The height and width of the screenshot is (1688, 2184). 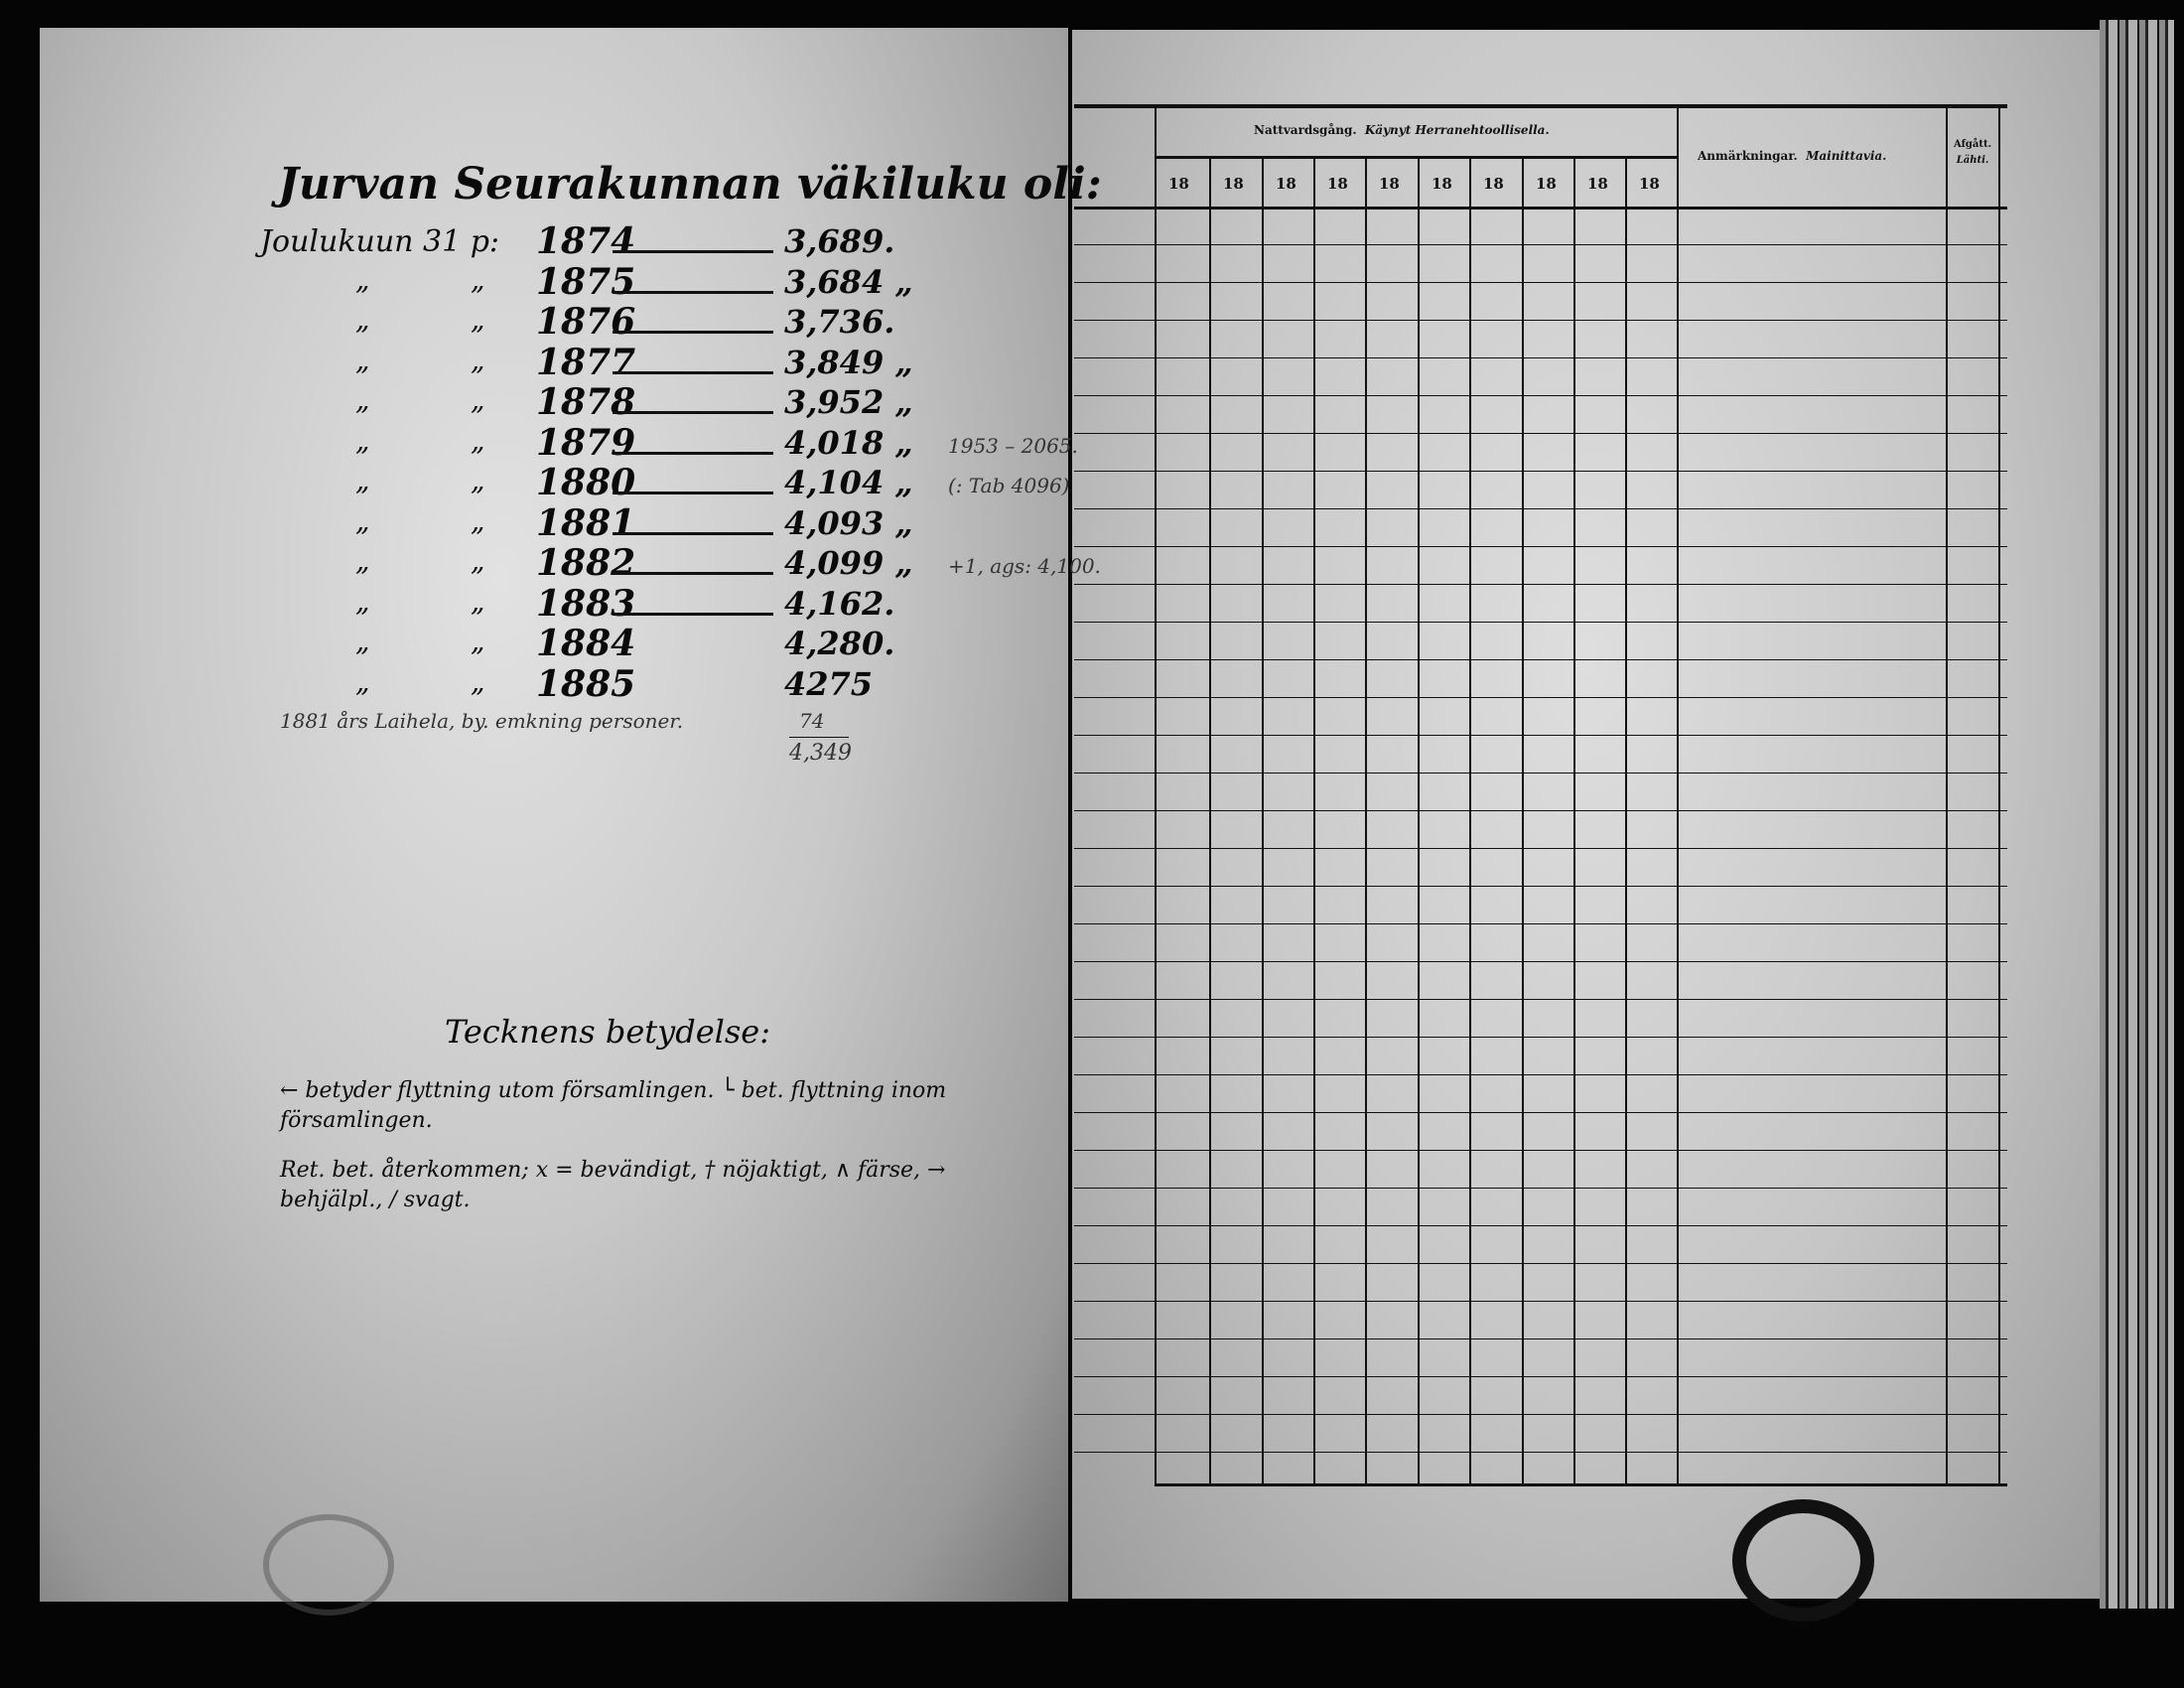 What do you see at coordinates (586, 402) in the screenshot?
I see `year: 1878` at bounding box center [586, 402].